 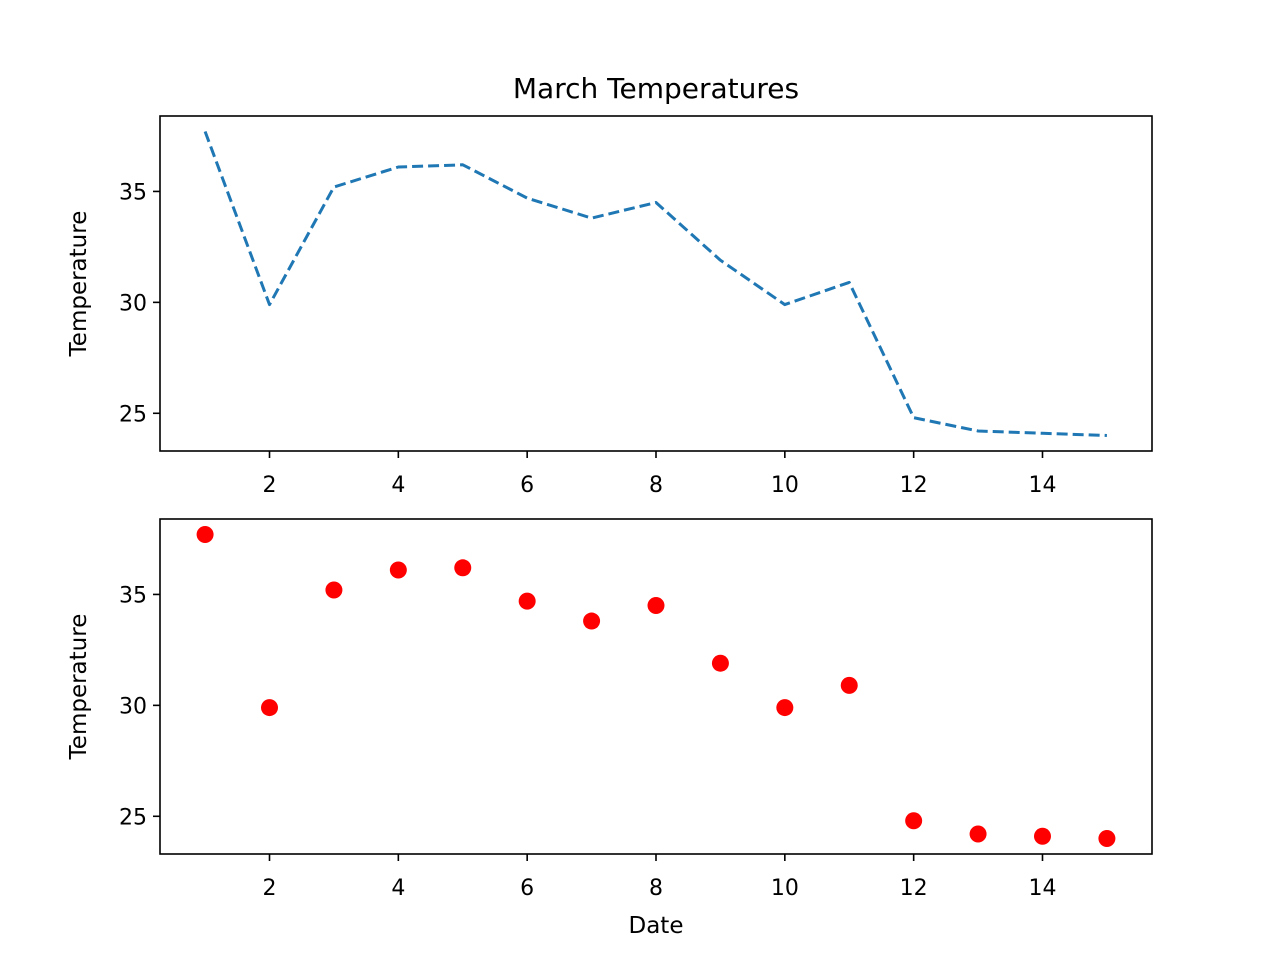 What do you see at coordinates (914, 888) in the screenshot?
I see `scatter-chart-x-tick-label: 12` at bounding box center [914, 888].